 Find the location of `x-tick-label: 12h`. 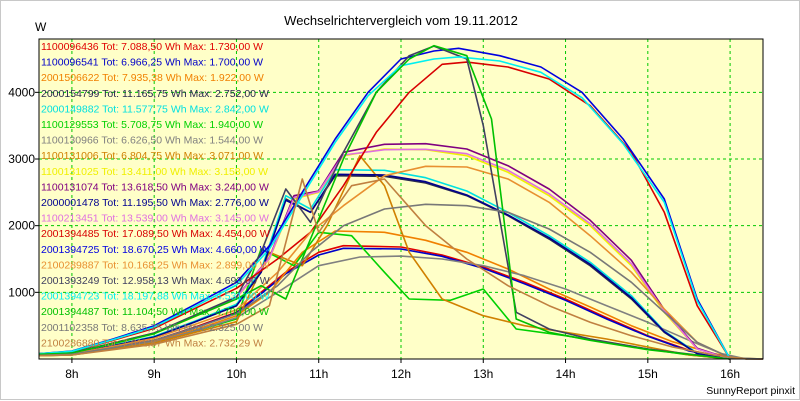

x-tick-label: 12h is located at coordinates (401, 374).